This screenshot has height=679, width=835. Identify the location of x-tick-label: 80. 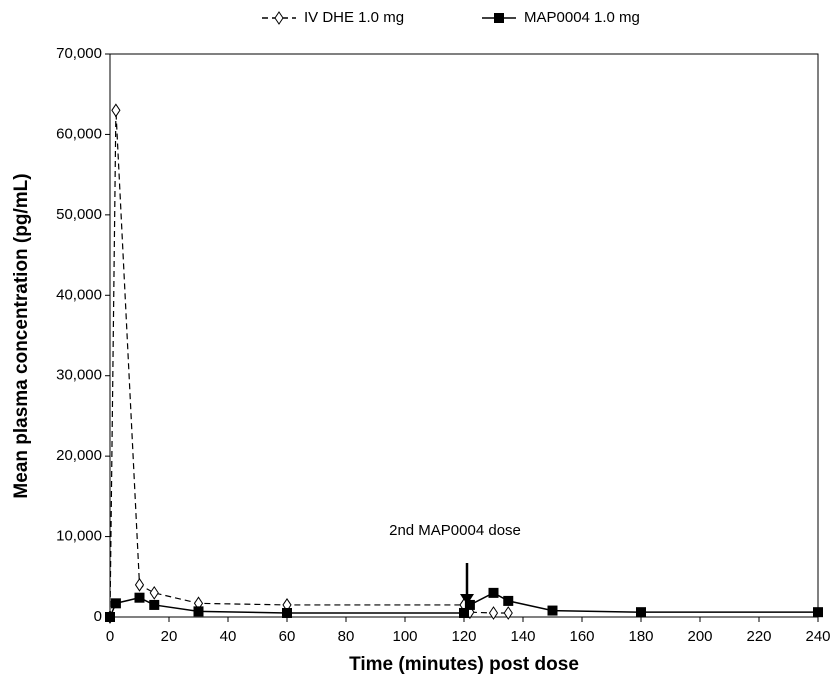
(346, 636).